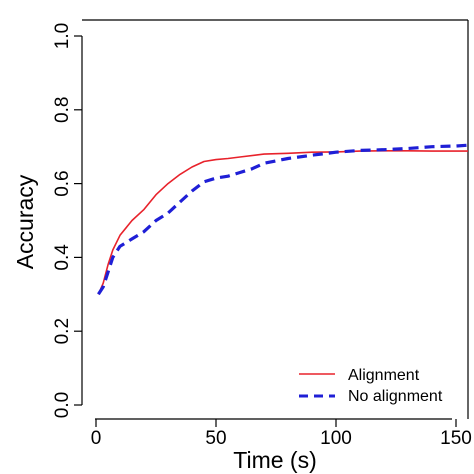  I want to click on x-tick-label: 0, so click(96, 438).